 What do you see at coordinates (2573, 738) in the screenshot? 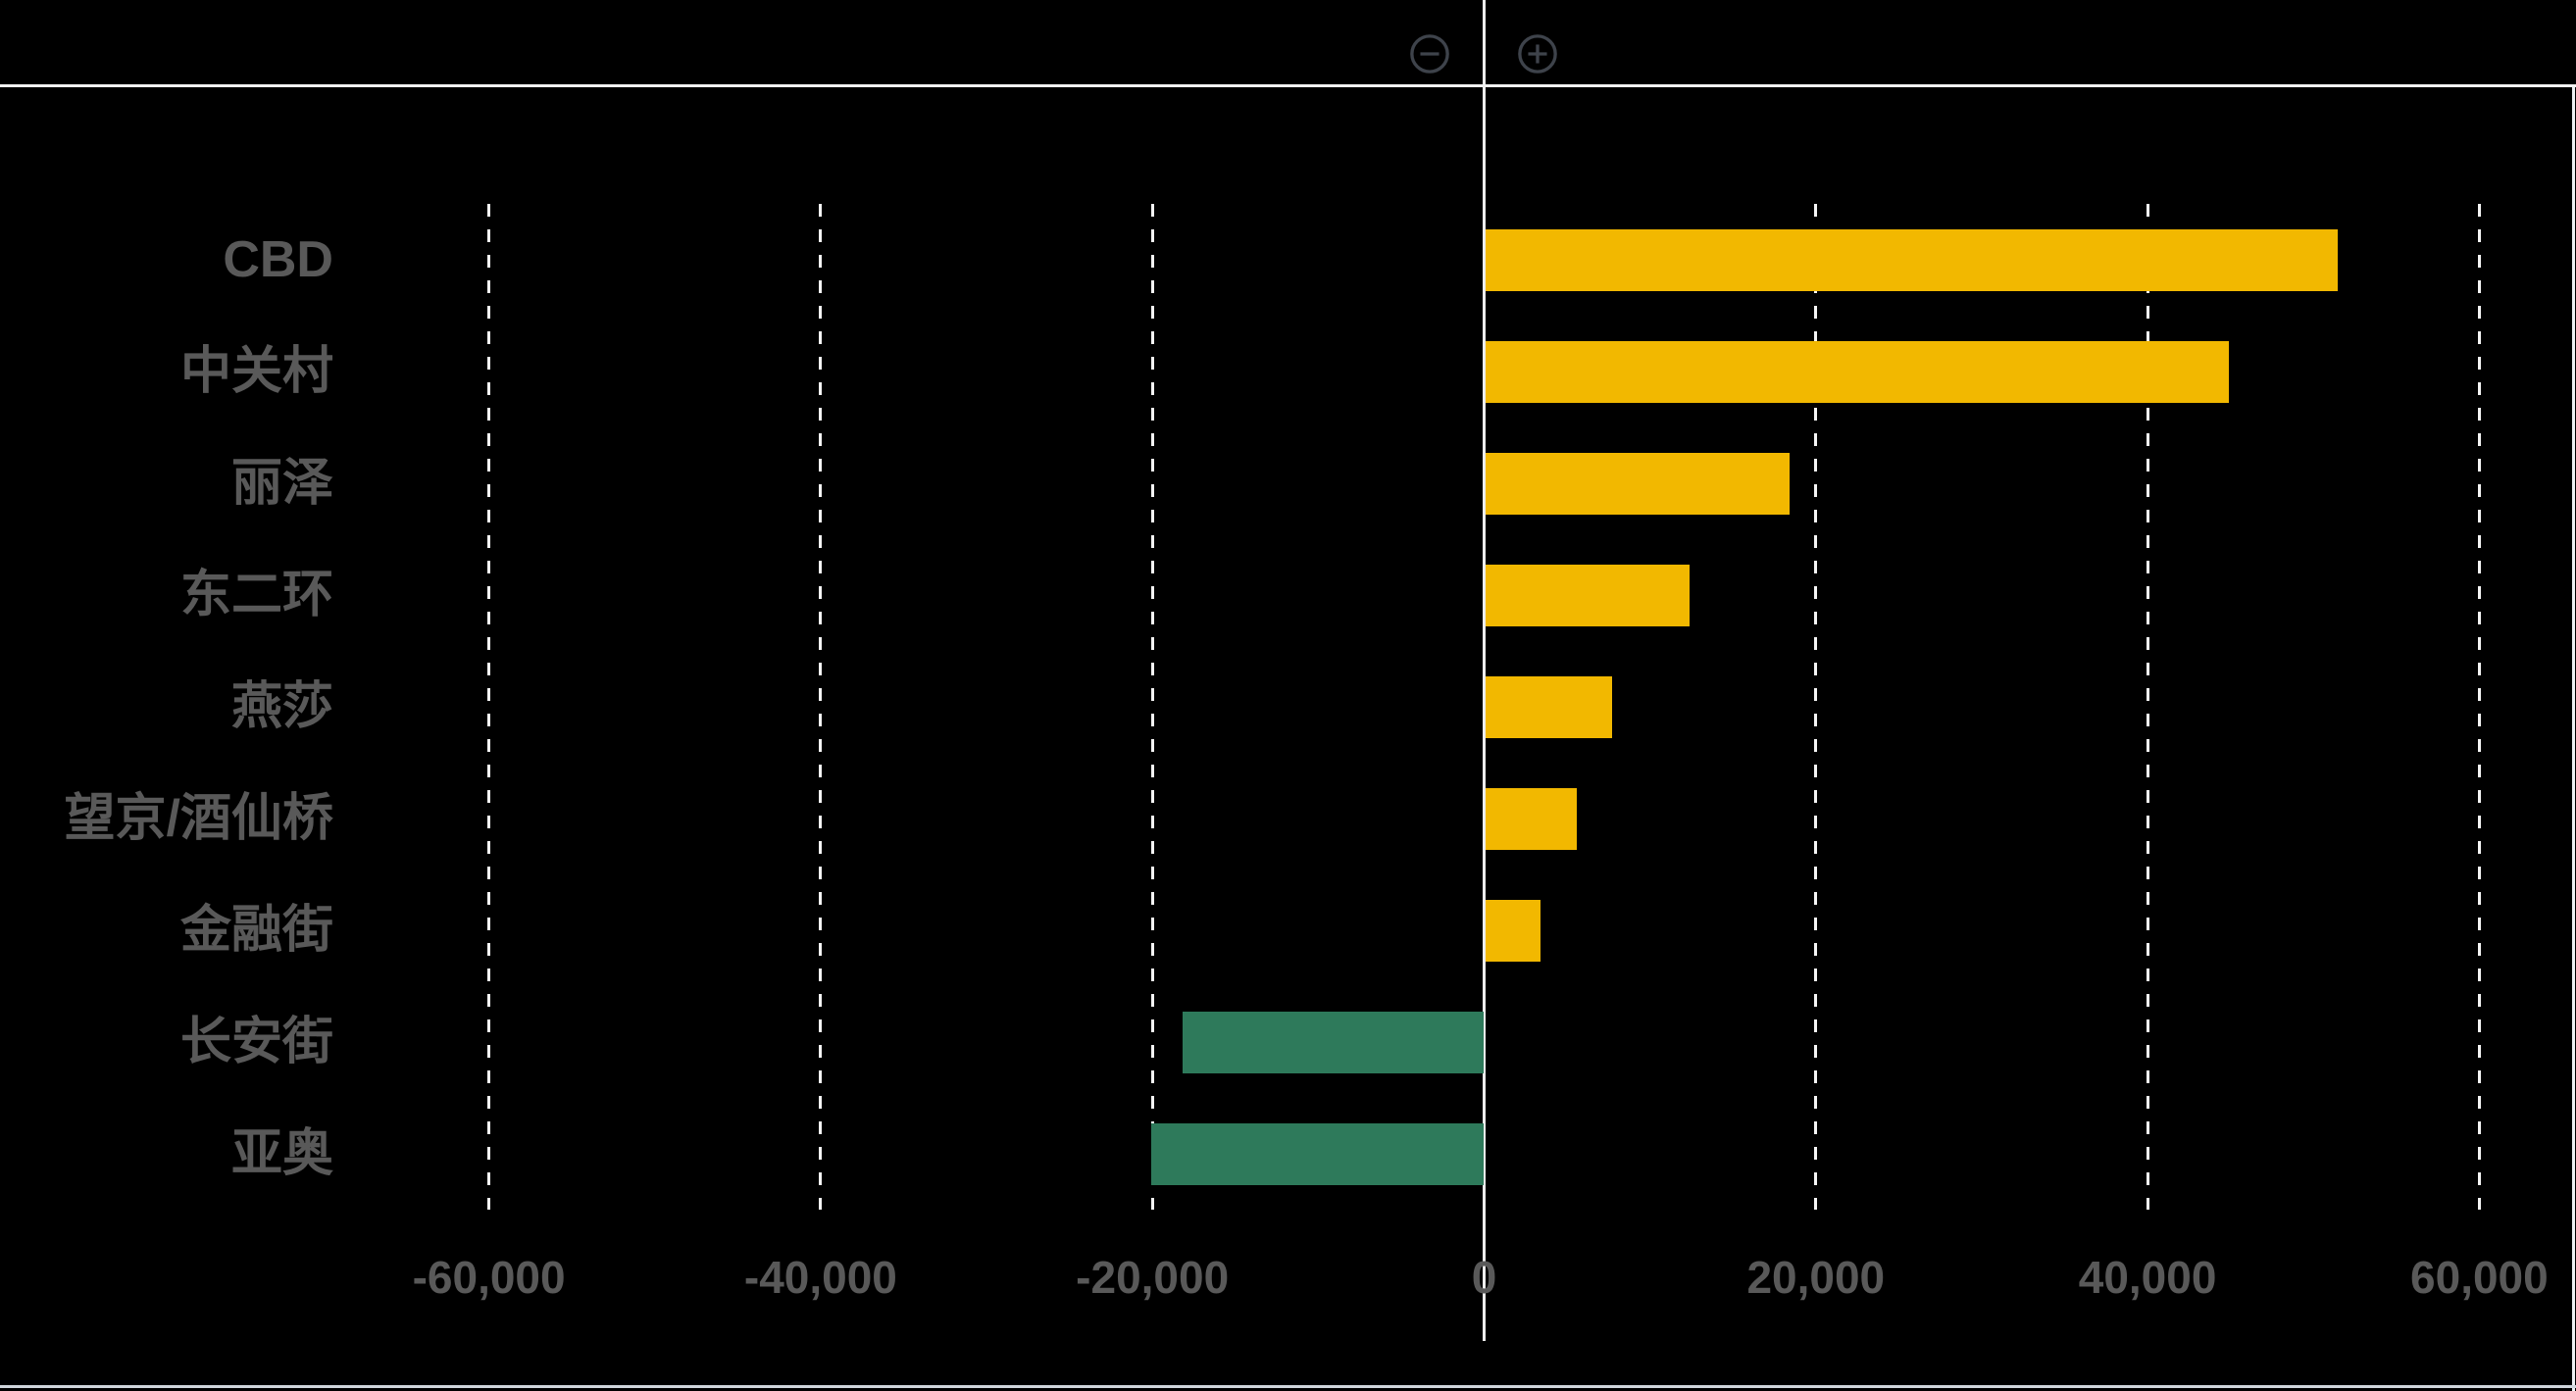
I see `panel-border-right` at bounding box center [2573, 738].